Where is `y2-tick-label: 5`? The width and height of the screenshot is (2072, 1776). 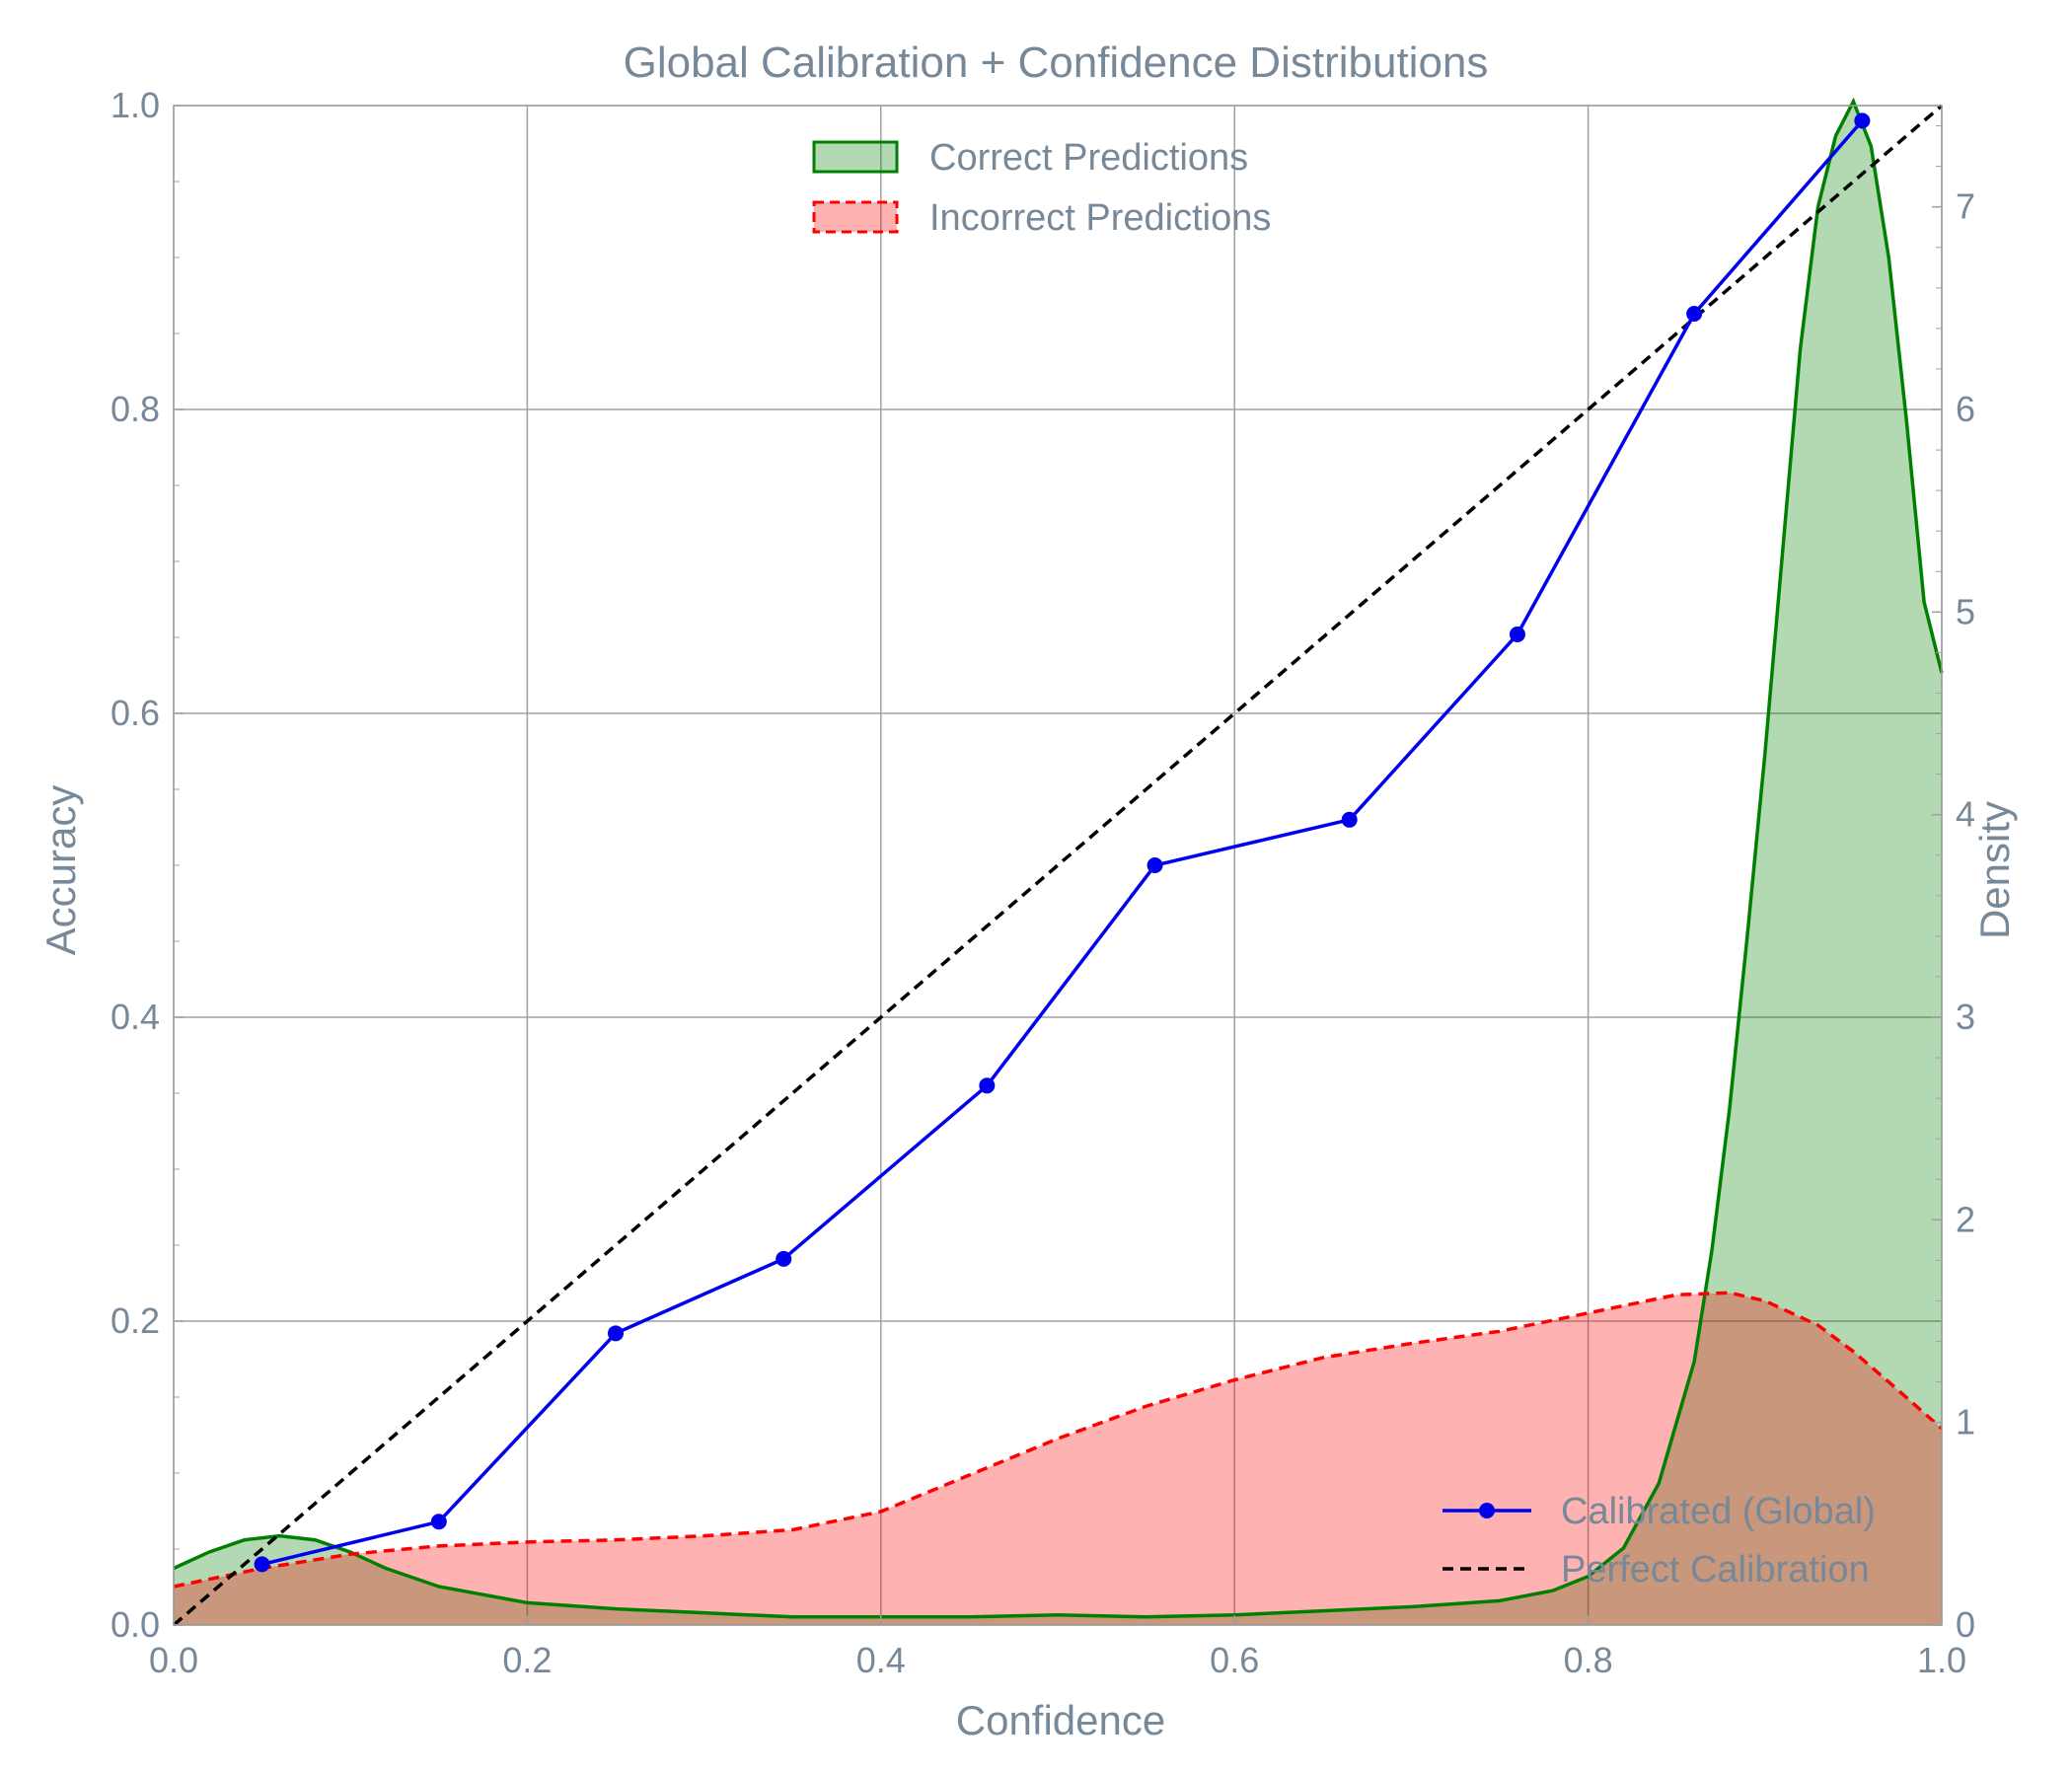 y2-tick-label: 5 is located at coordinates (1966, 611).